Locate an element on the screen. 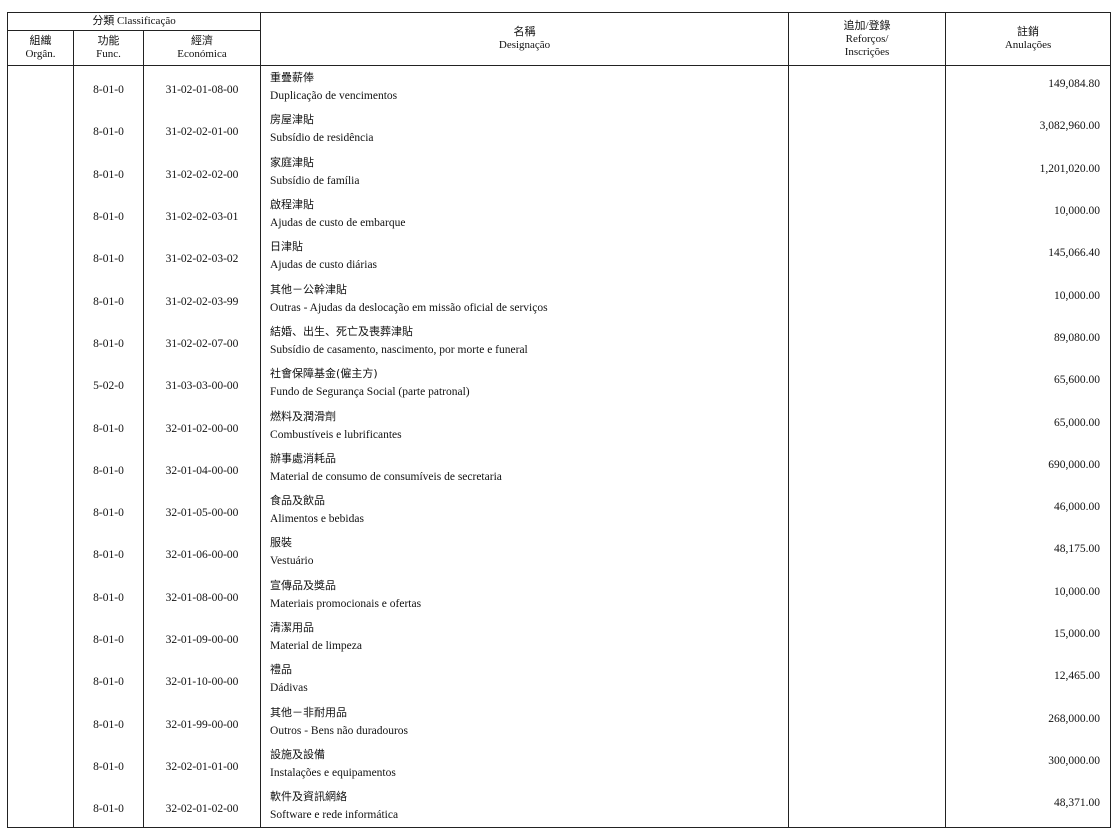 The width and height of the screenshot is (1118, 828). economica-cell: 32-01-02-00-00 is located at coordinates (202, 425).